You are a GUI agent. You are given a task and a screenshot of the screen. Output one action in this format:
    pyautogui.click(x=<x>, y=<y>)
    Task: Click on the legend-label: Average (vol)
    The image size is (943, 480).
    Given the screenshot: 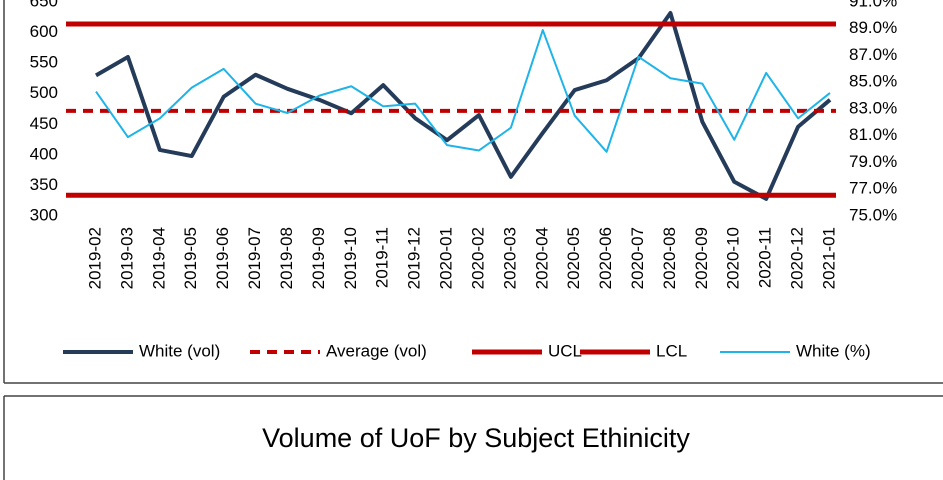 What is the action you would take?
    pyautogui.click(x=376, y=350)
    